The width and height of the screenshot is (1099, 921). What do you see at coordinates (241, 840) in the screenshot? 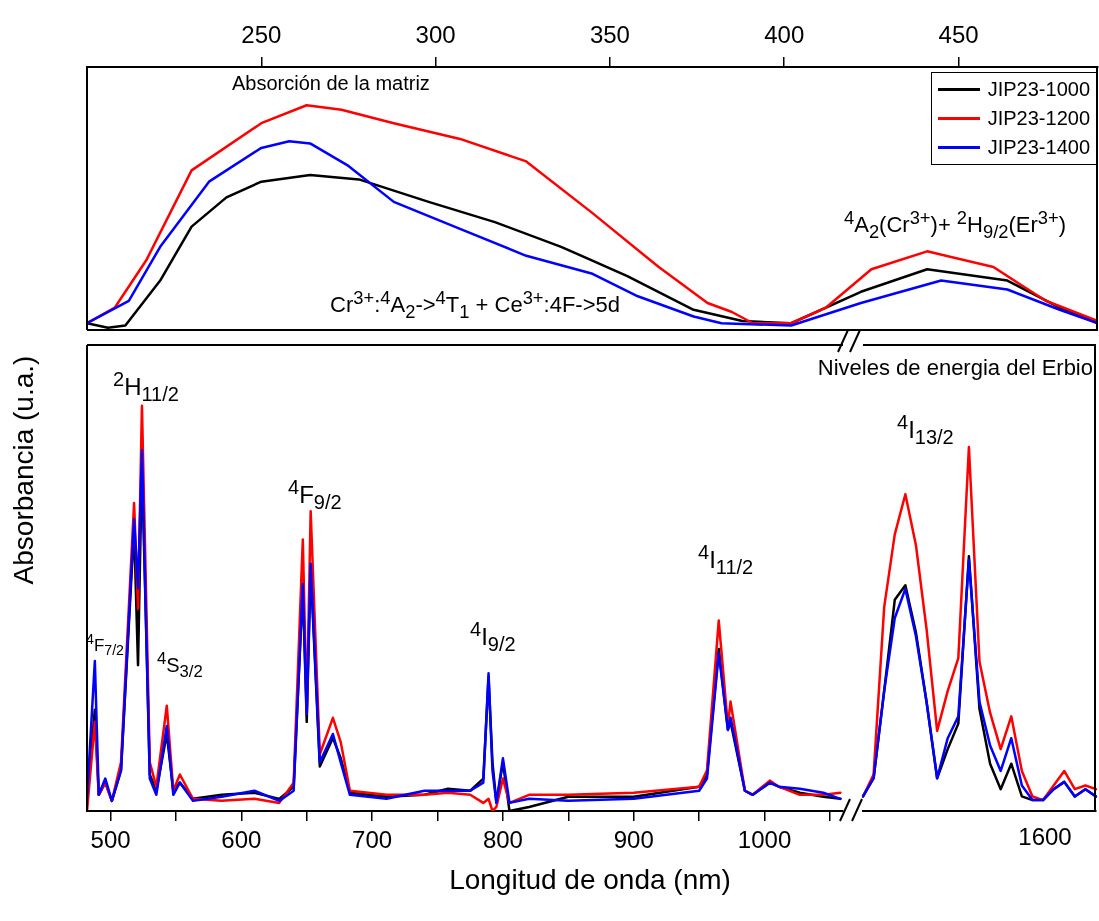
I see `x-tick-label: 600` at bounding box center [241, 840].